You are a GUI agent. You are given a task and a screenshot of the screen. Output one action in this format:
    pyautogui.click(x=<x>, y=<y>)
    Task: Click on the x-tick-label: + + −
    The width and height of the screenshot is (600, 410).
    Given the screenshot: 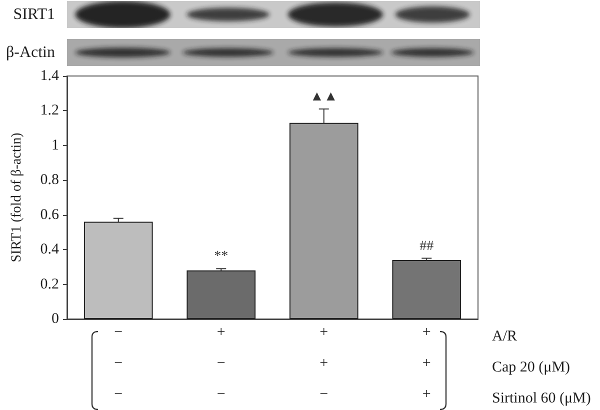 What is the action you would take?
    pyautogui.click(x=324, y=363)
    